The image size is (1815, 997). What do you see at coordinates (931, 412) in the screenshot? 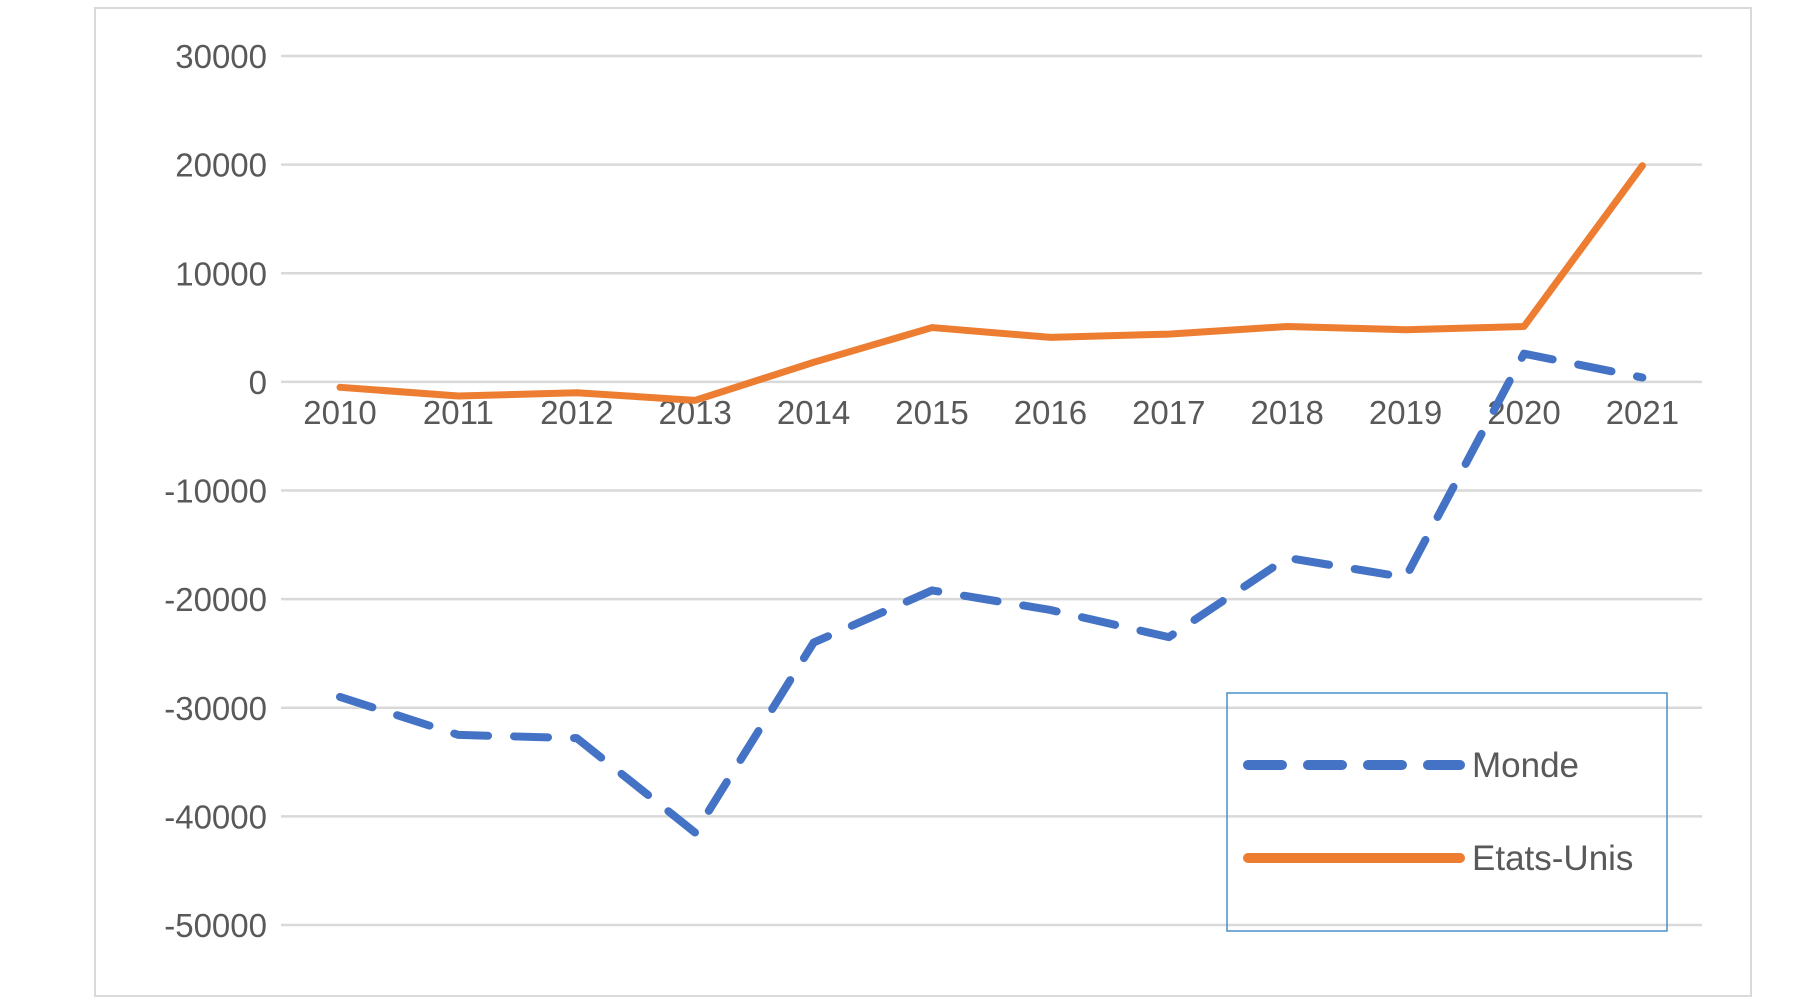
I see `x-tick-label: 2015` at bounding box center [931, 412].